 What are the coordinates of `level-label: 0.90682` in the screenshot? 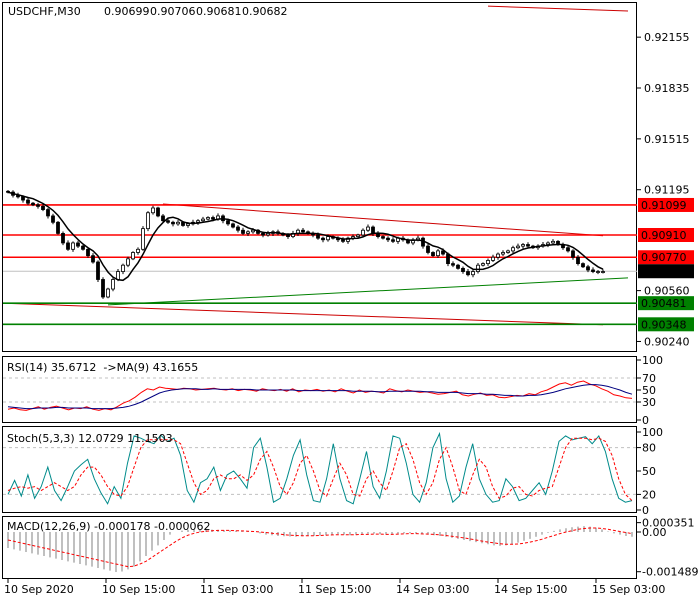 It's located at (664, 271).